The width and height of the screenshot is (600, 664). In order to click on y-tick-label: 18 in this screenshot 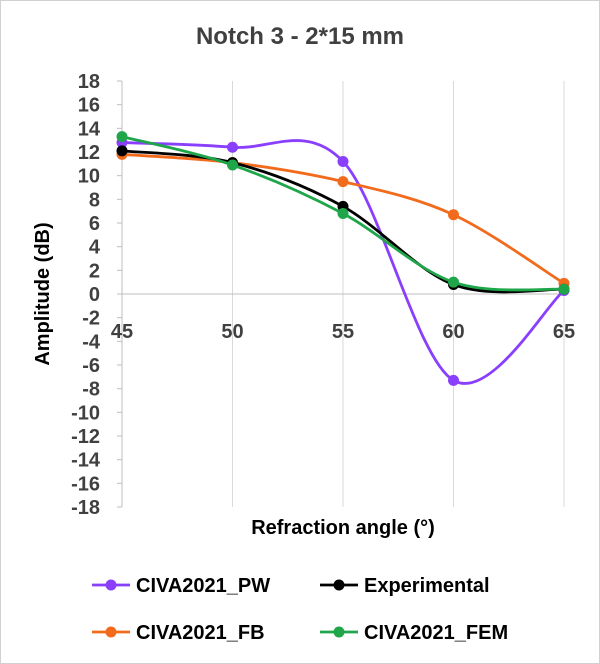, I will do `click(89, 82)`.